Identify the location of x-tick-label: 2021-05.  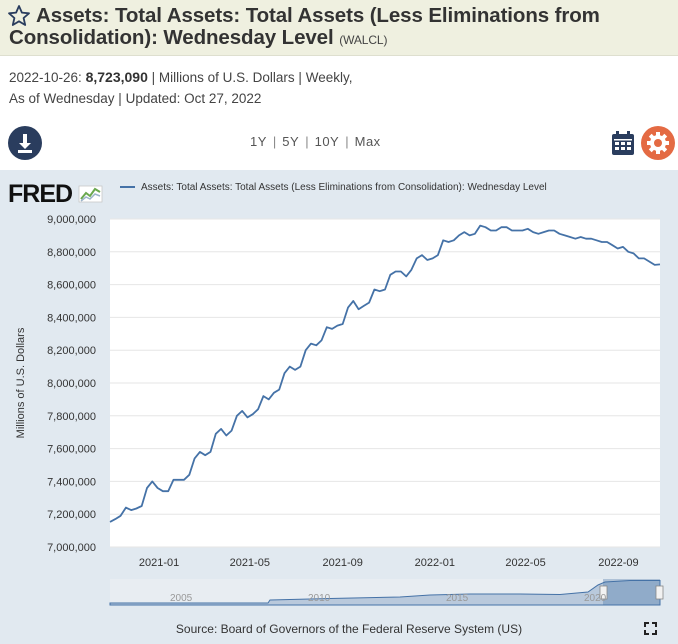
(250, 563).